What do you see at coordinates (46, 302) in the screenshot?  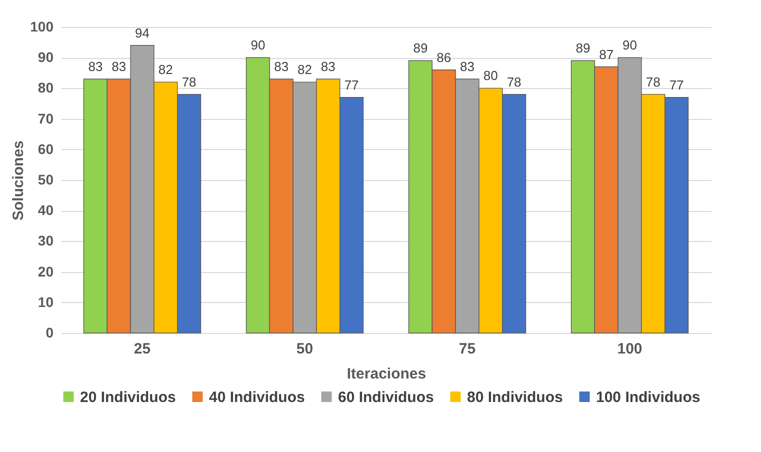 I see `y-tick-label: 10` at bounding box center [46, 302].